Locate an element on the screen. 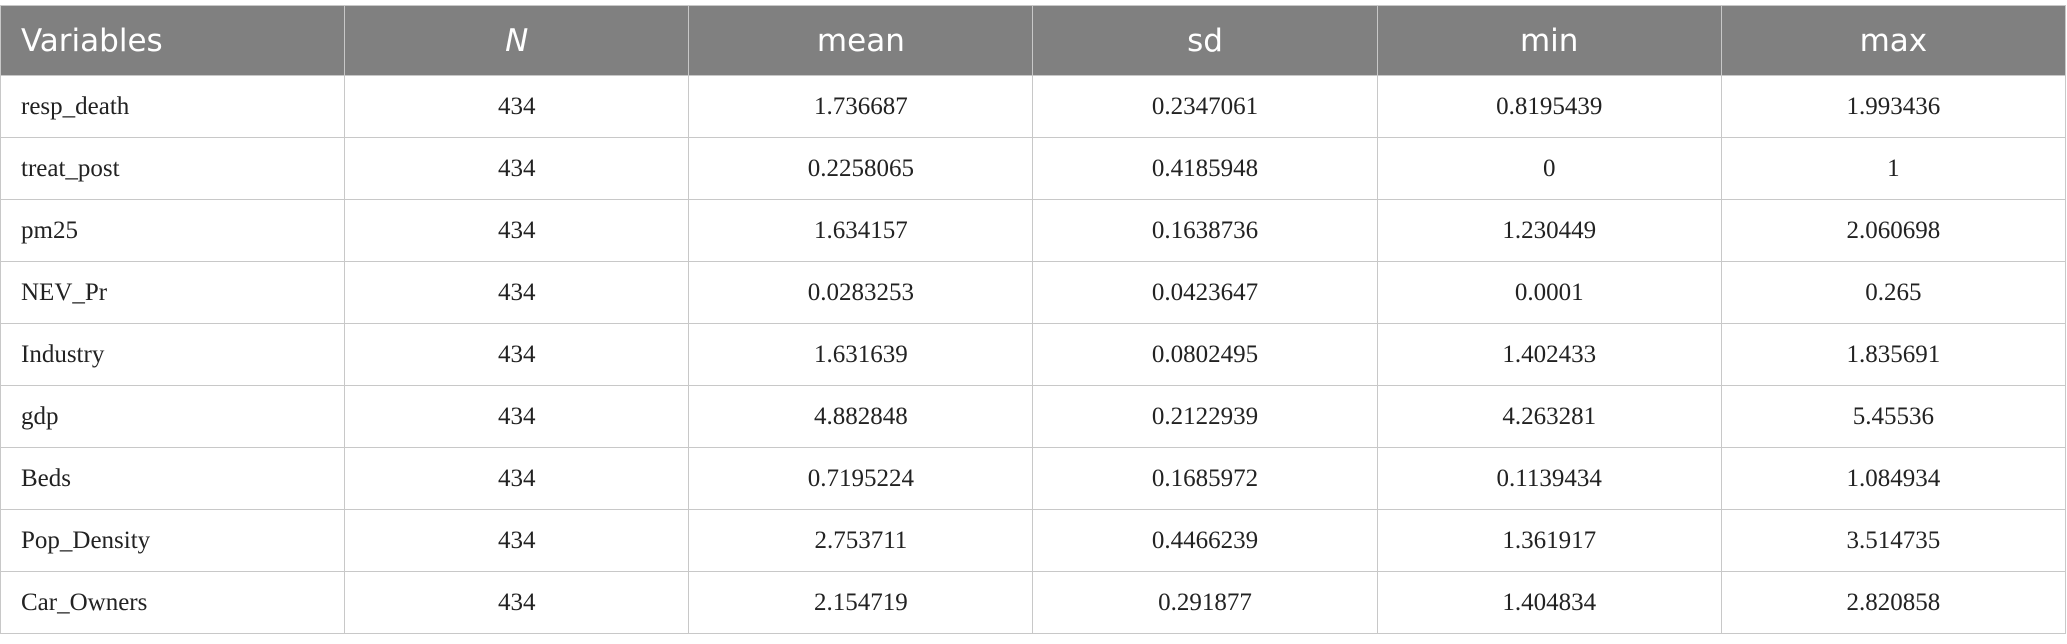 The height and width of the screenshot is (644, 2067). value-cell: 1.631639 is located at coordinates (861, 354).